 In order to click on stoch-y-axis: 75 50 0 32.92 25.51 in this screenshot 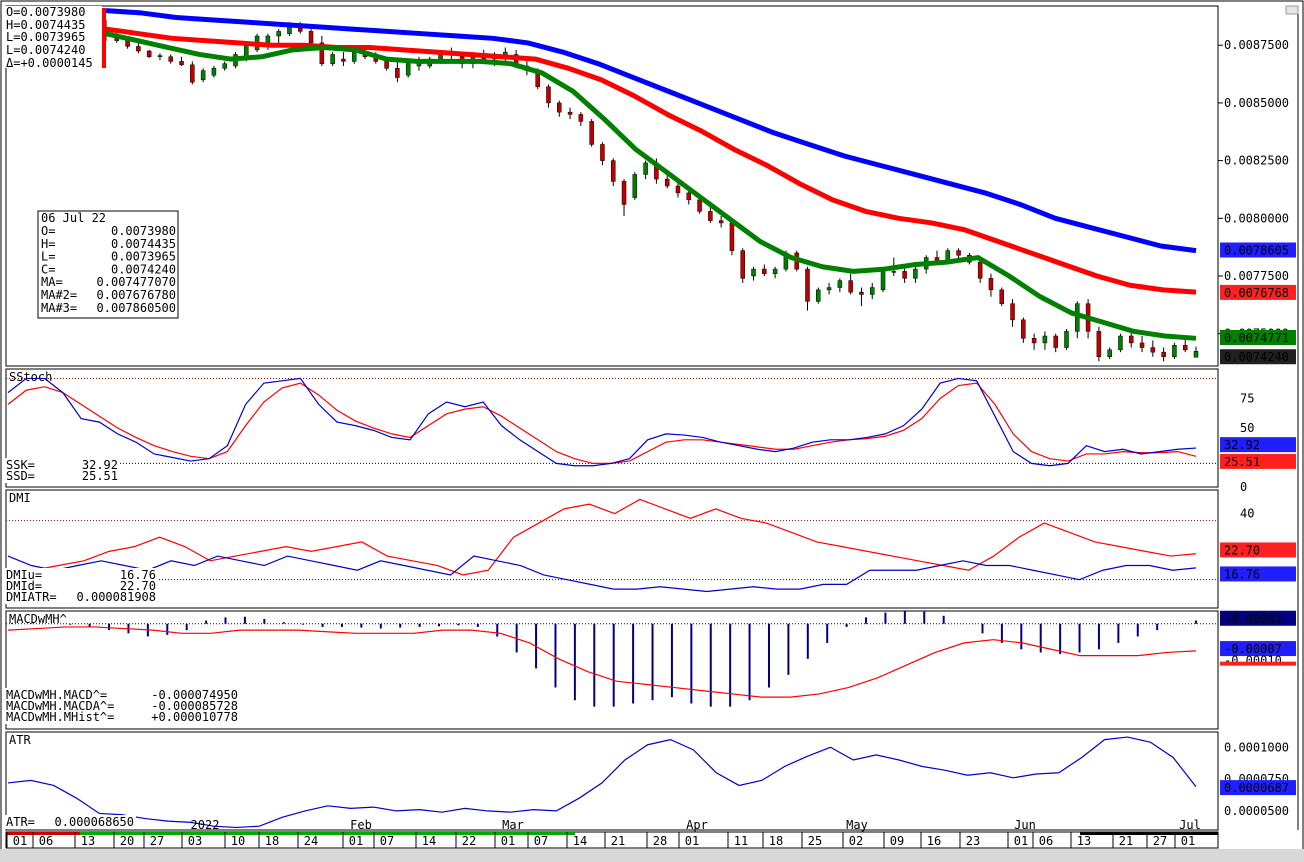, I will do `click(1258, 443)`.